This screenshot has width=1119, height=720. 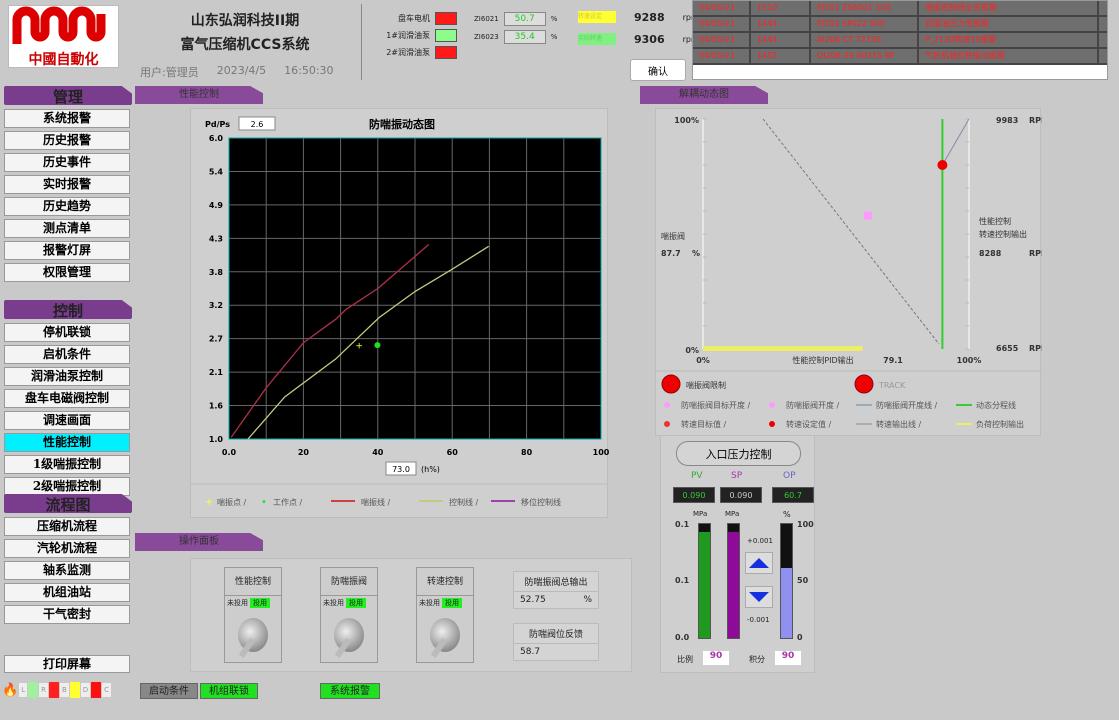 What do you see at coordinates (253, 582) in the screenshot?
I see `knob-title: 性能控制` at bounding box center [253, 582].